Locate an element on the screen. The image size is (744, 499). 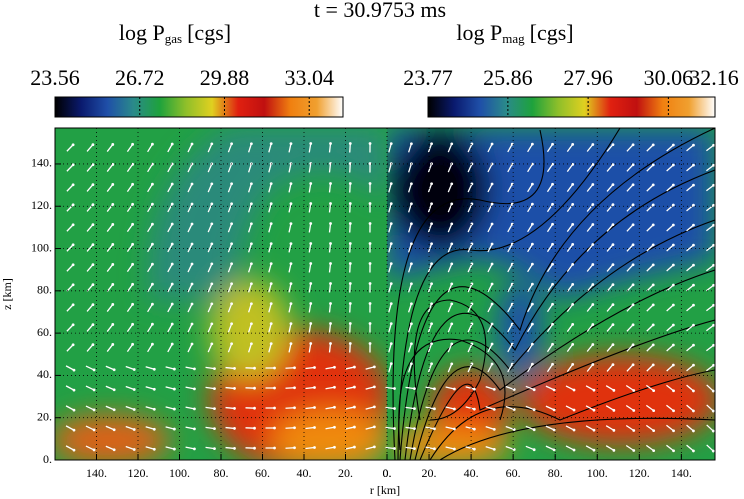
colorbar-subscript: mag is located at coordinates (513, 38).